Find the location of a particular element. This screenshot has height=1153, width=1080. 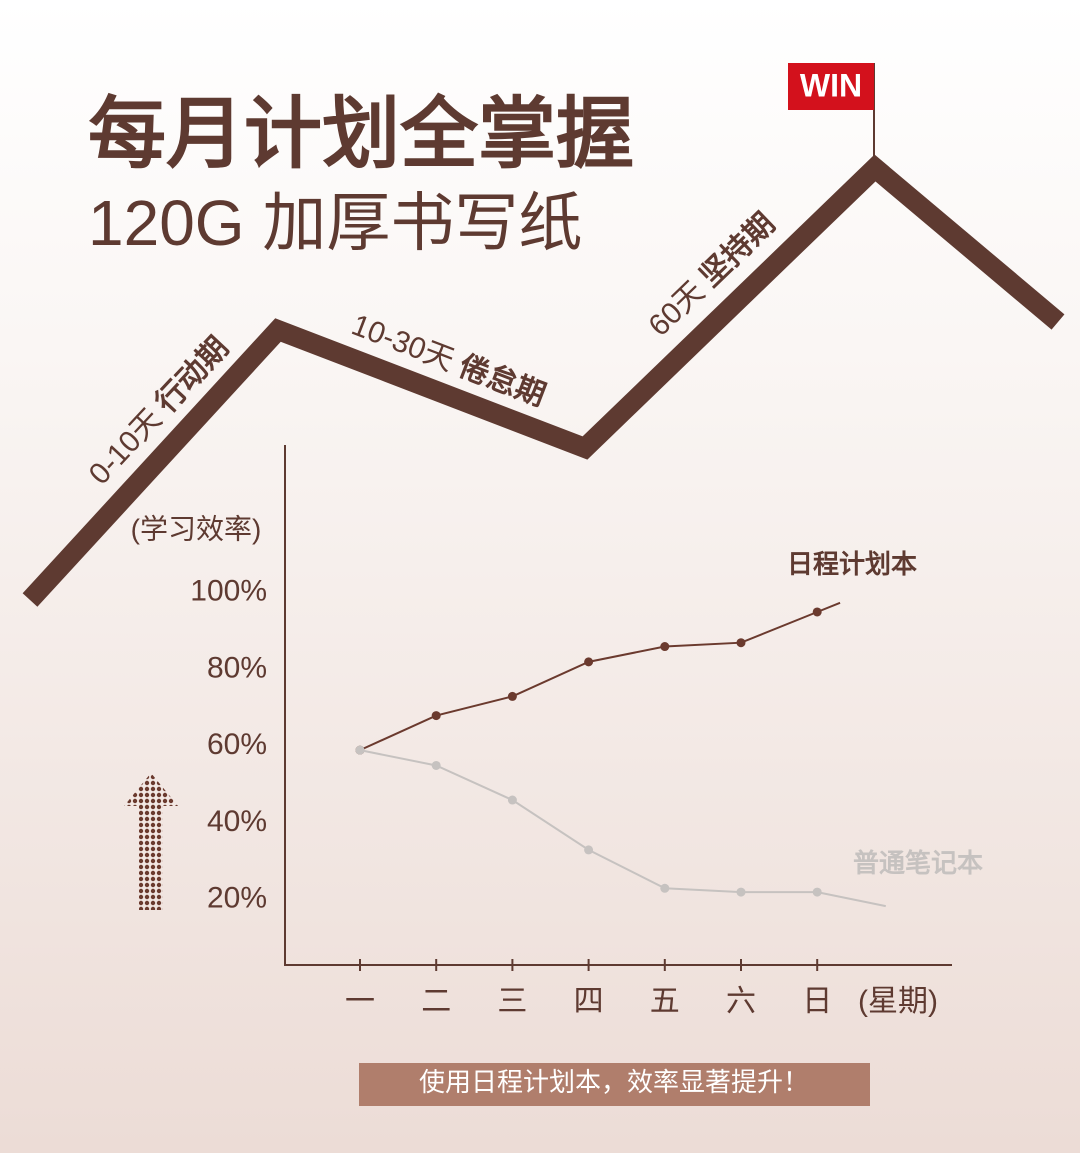

series-label: 普通笔记本 is located at coordinates (918, 863).